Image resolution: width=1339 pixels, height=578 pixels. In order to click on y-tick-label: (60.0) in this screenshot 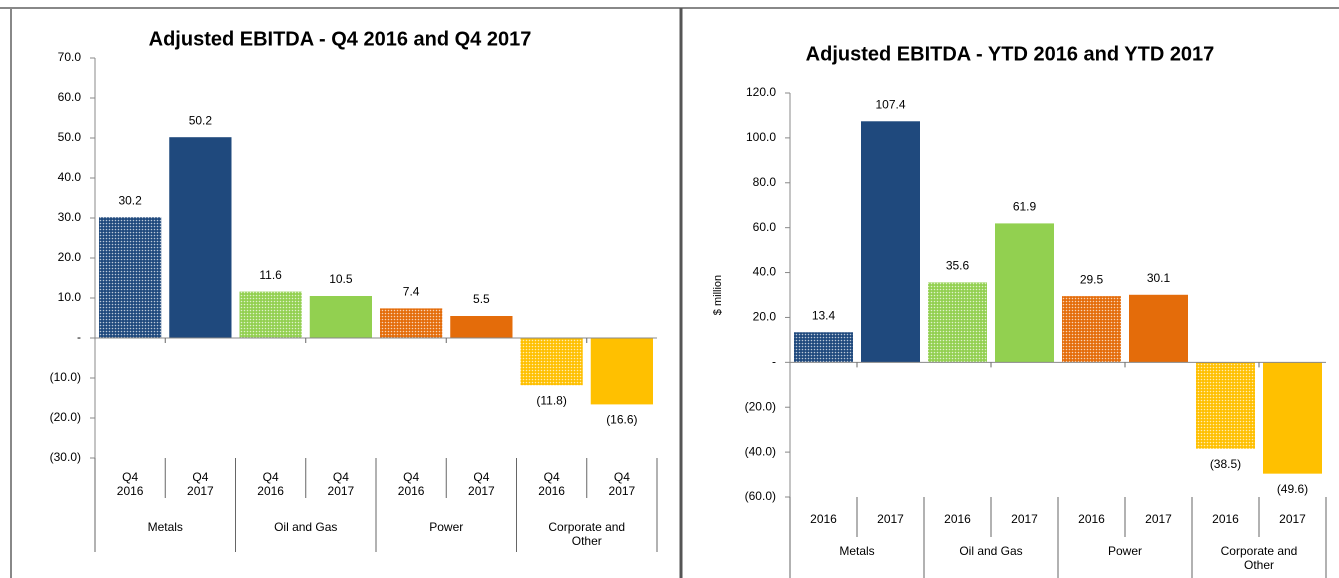, I will do `click(760, 496)`.